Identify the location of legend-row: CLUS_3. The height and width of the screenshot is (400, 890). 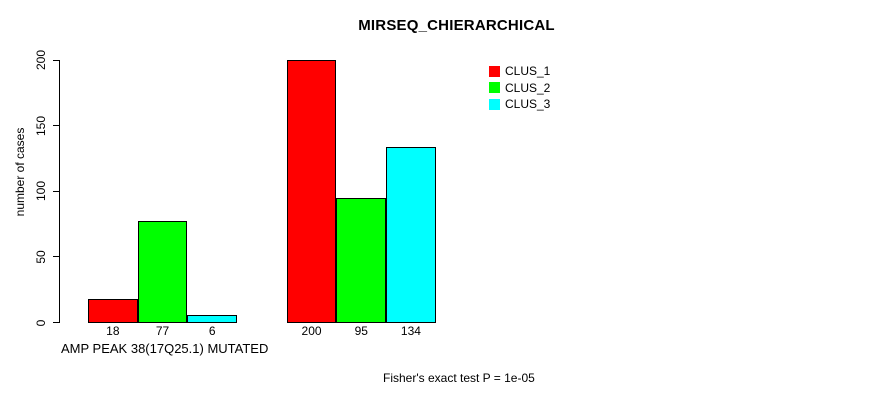
(519, 104).